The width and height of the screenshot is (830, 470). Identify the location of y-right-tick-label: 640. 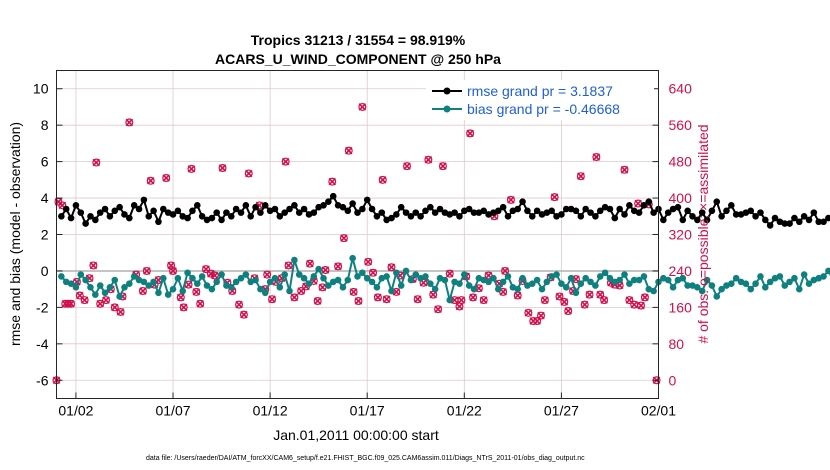
(681, 89).